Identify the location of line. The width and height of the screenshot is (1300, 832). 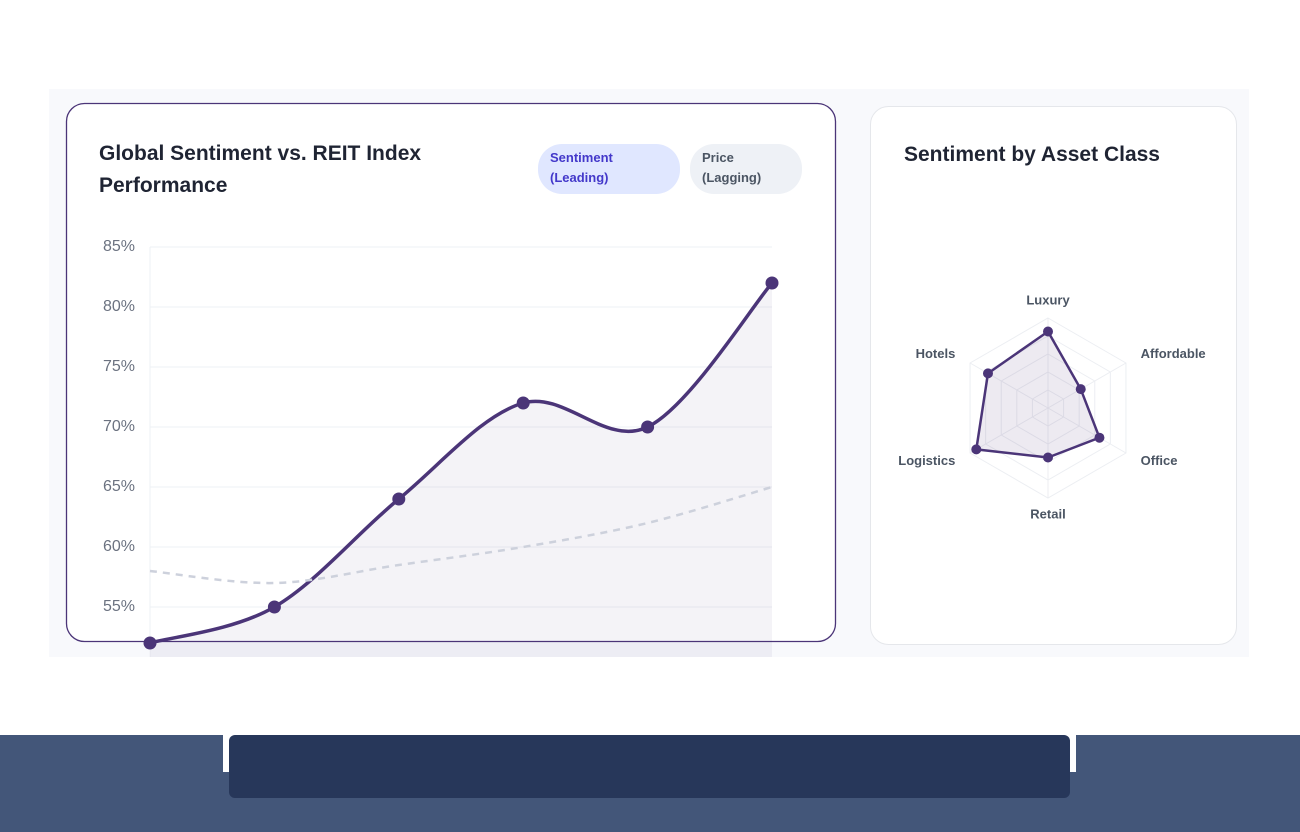
(461, 535).